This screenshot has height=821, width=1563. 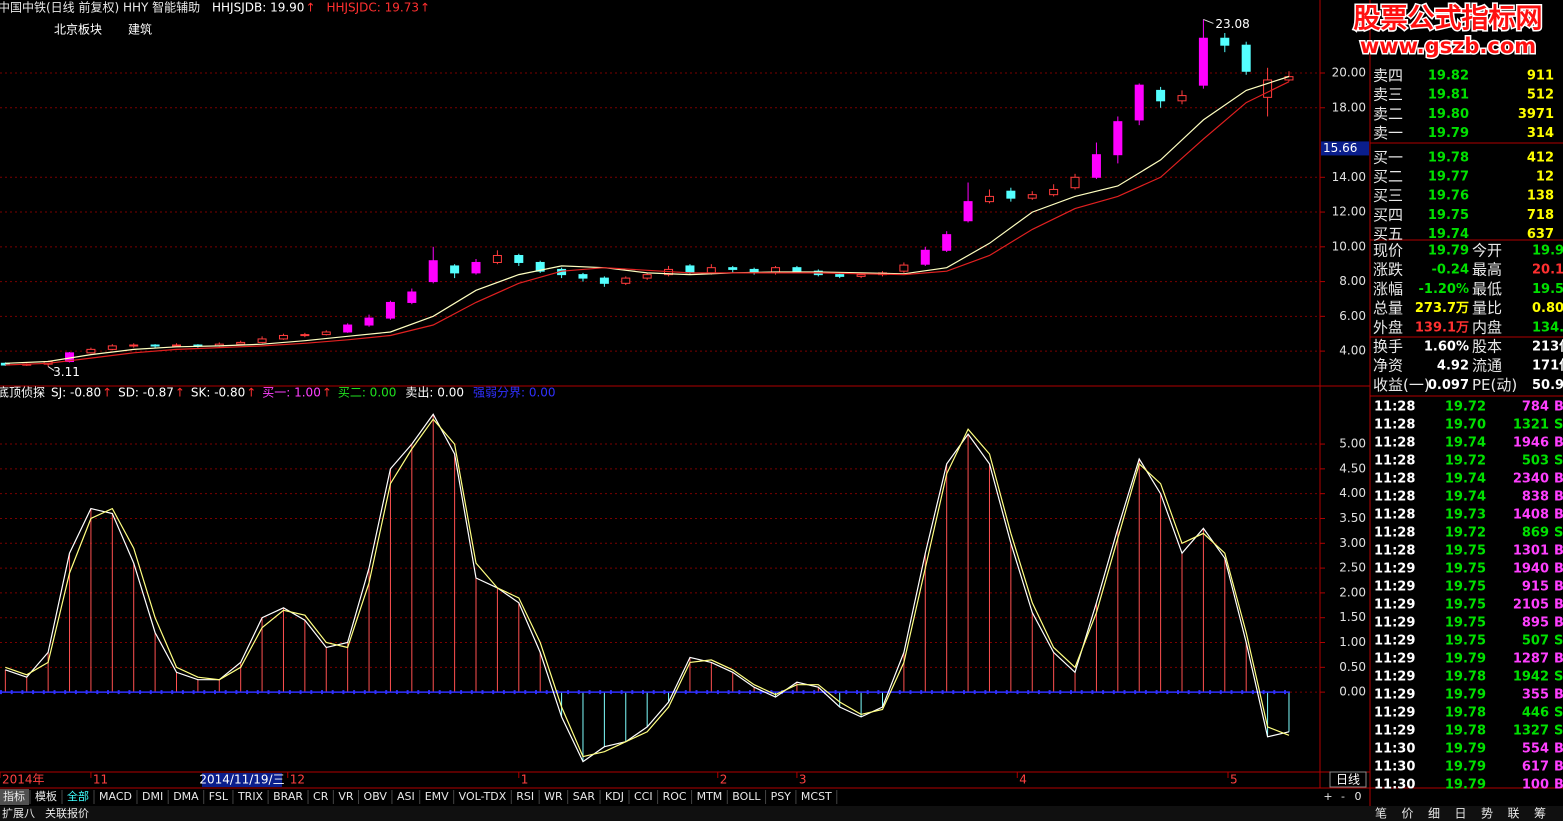 What do you see at coordinates (1349, 107) in the screenshot?
I see `y-tick-label: 18.00` at bounding box center [1349, 107].